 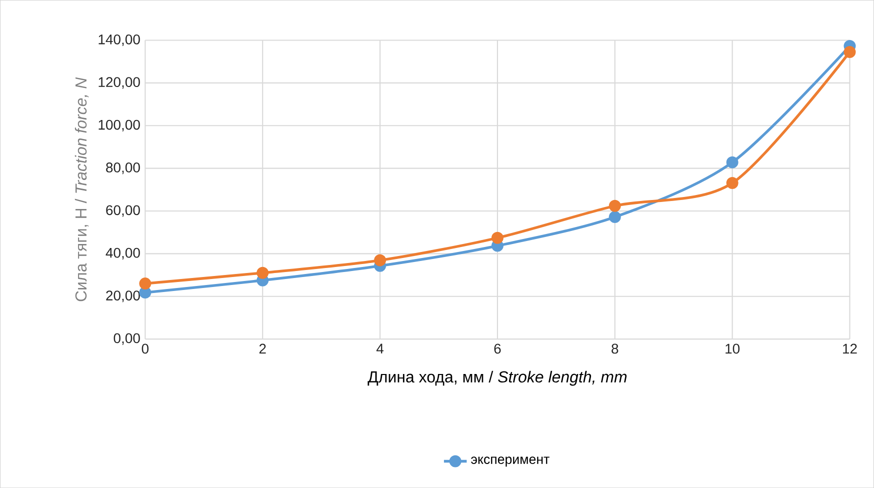 I want to click on x-tick-label: 2, so click(x=262, y=349).